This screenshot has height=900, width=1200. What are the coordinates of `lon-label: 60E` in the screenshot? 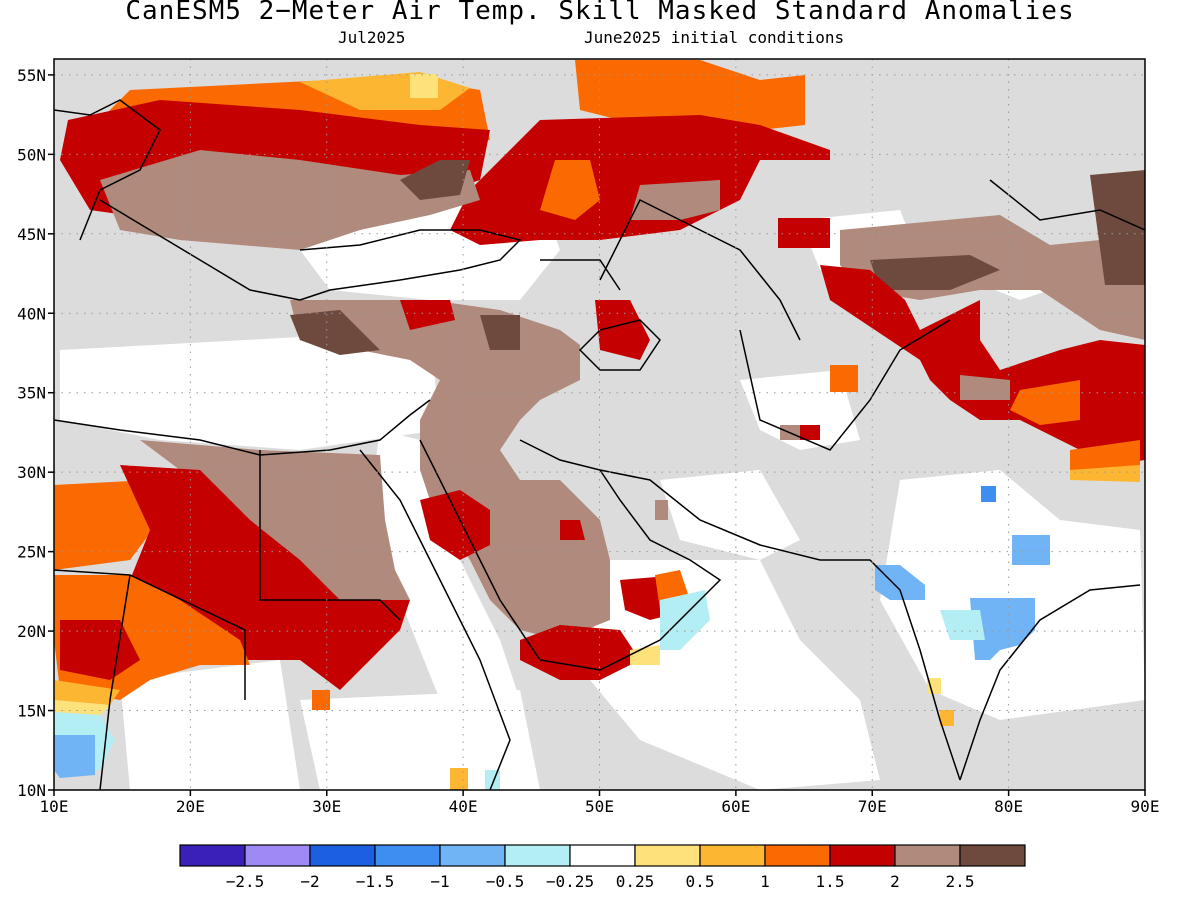 It's located at (735, 806).